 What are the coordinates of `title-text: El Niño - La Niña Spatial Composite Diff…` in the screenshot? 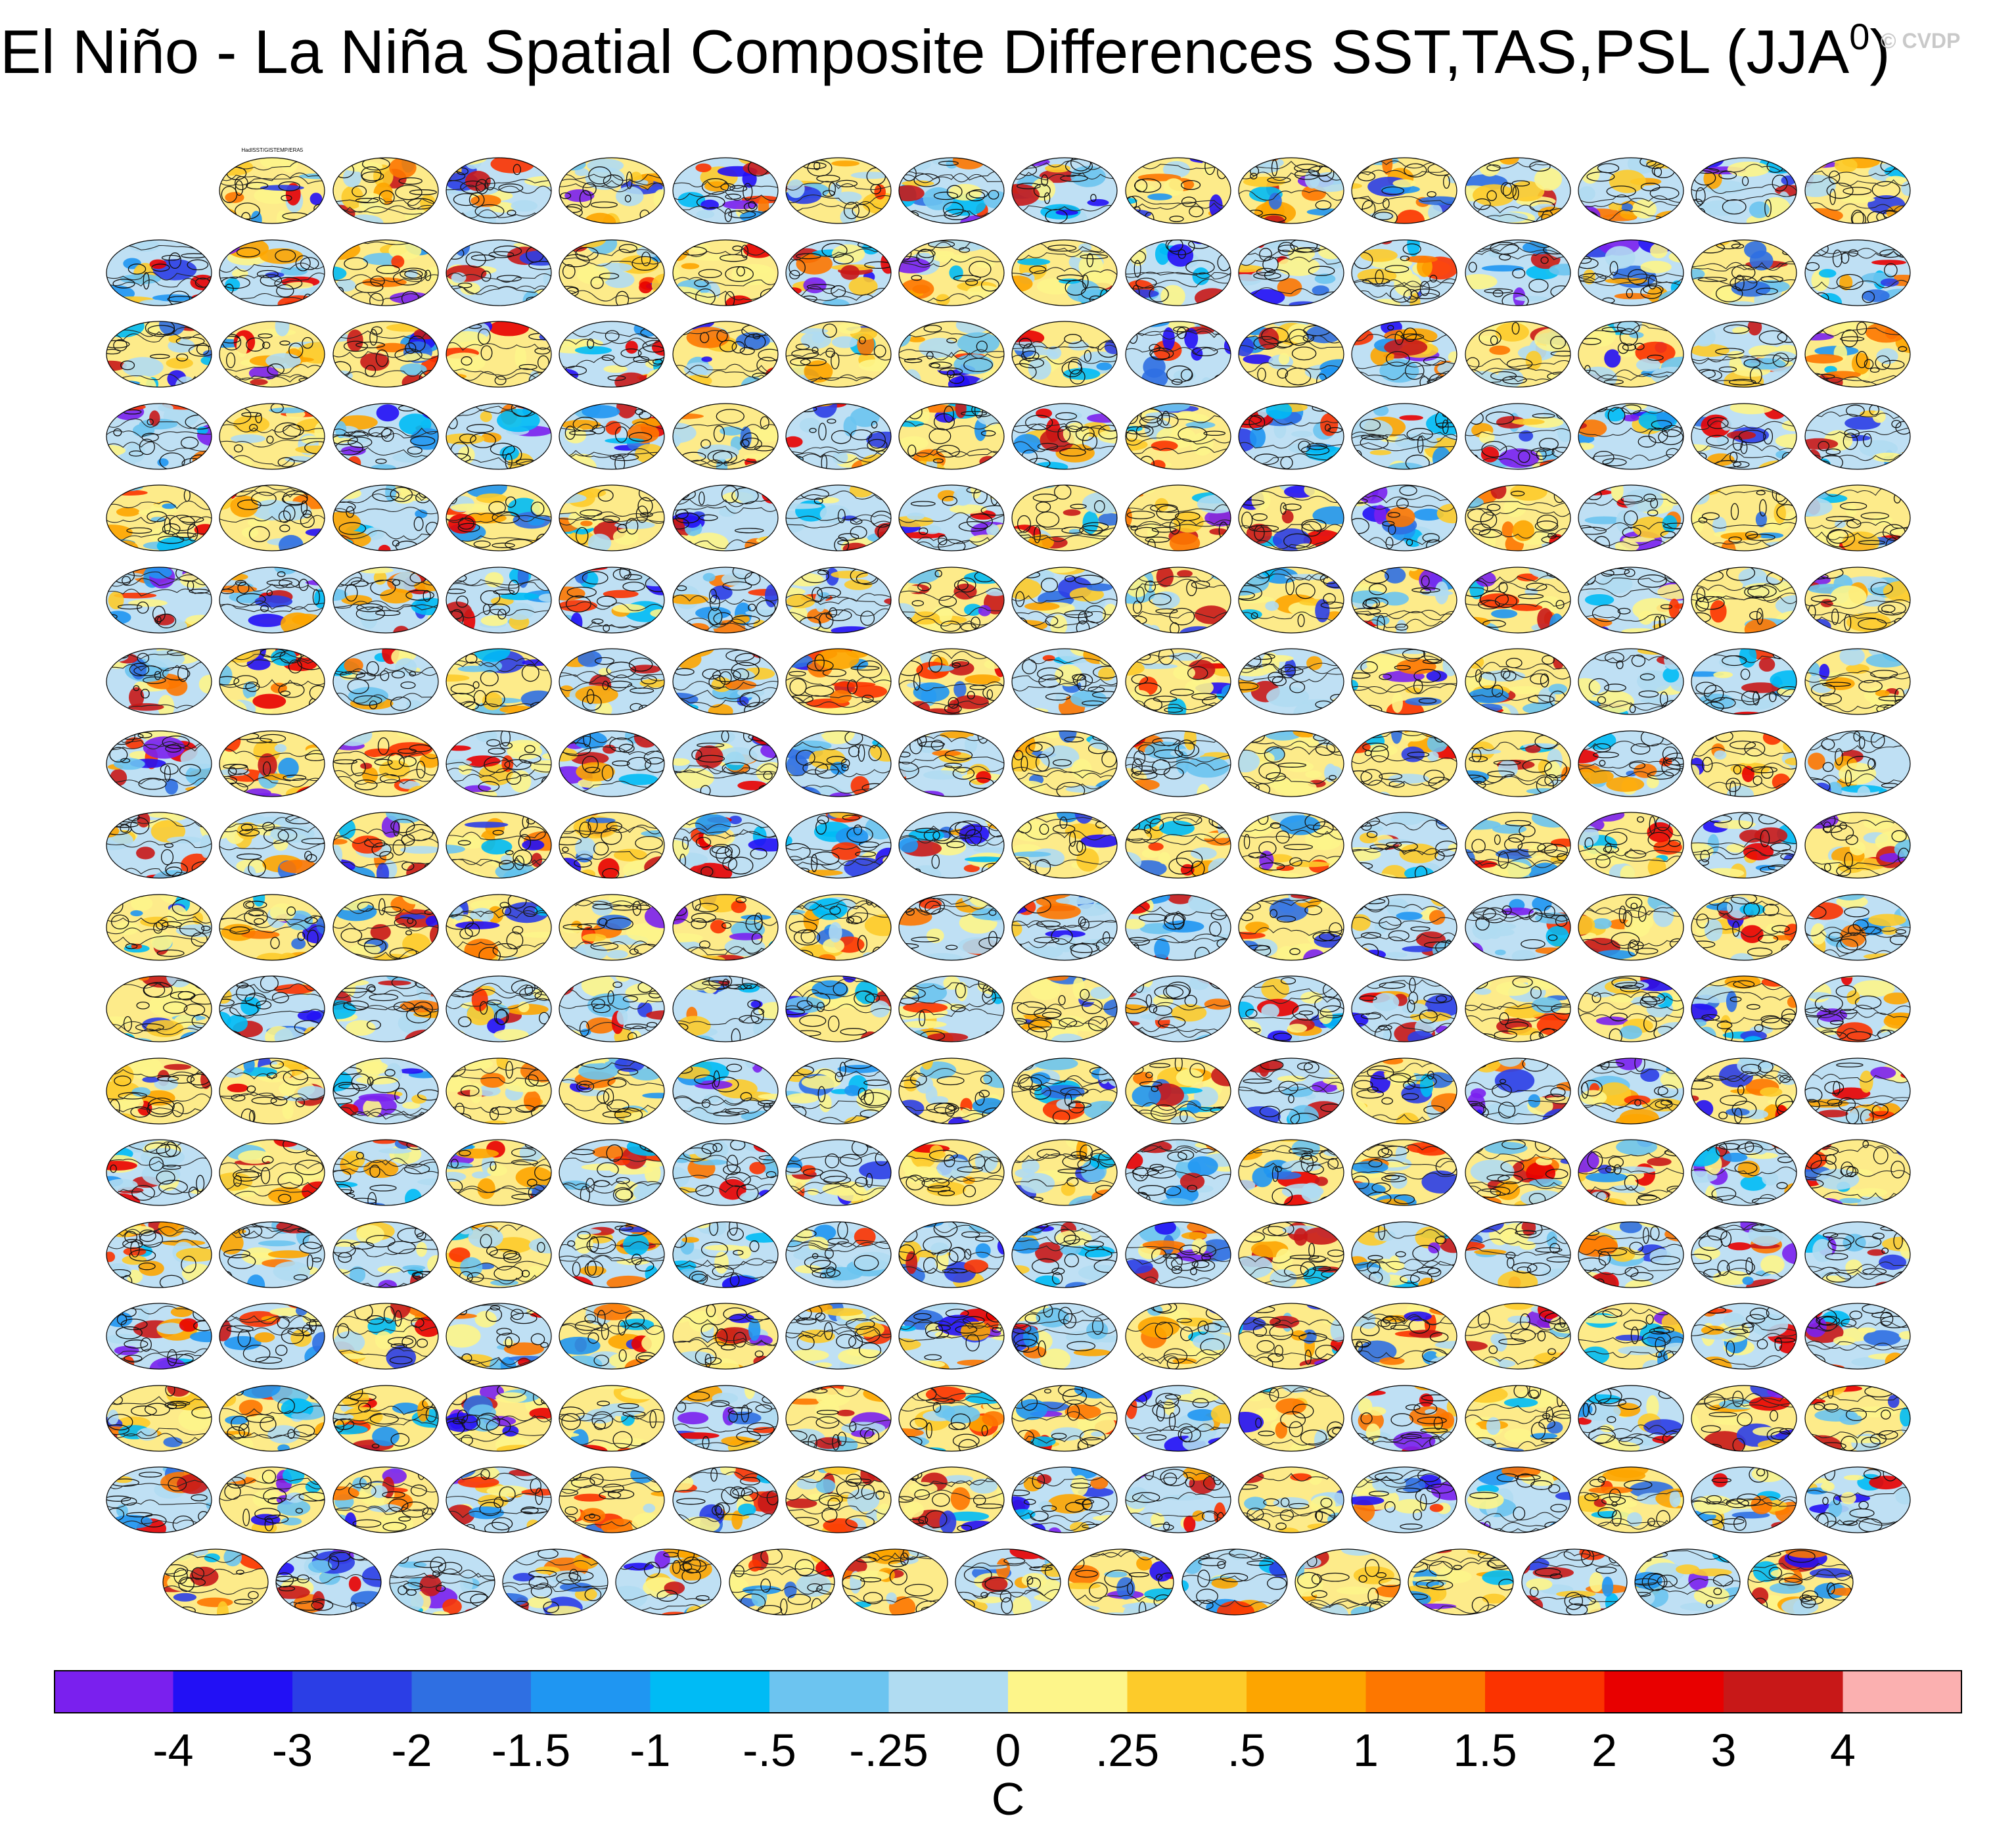 It's located at (925, 51).